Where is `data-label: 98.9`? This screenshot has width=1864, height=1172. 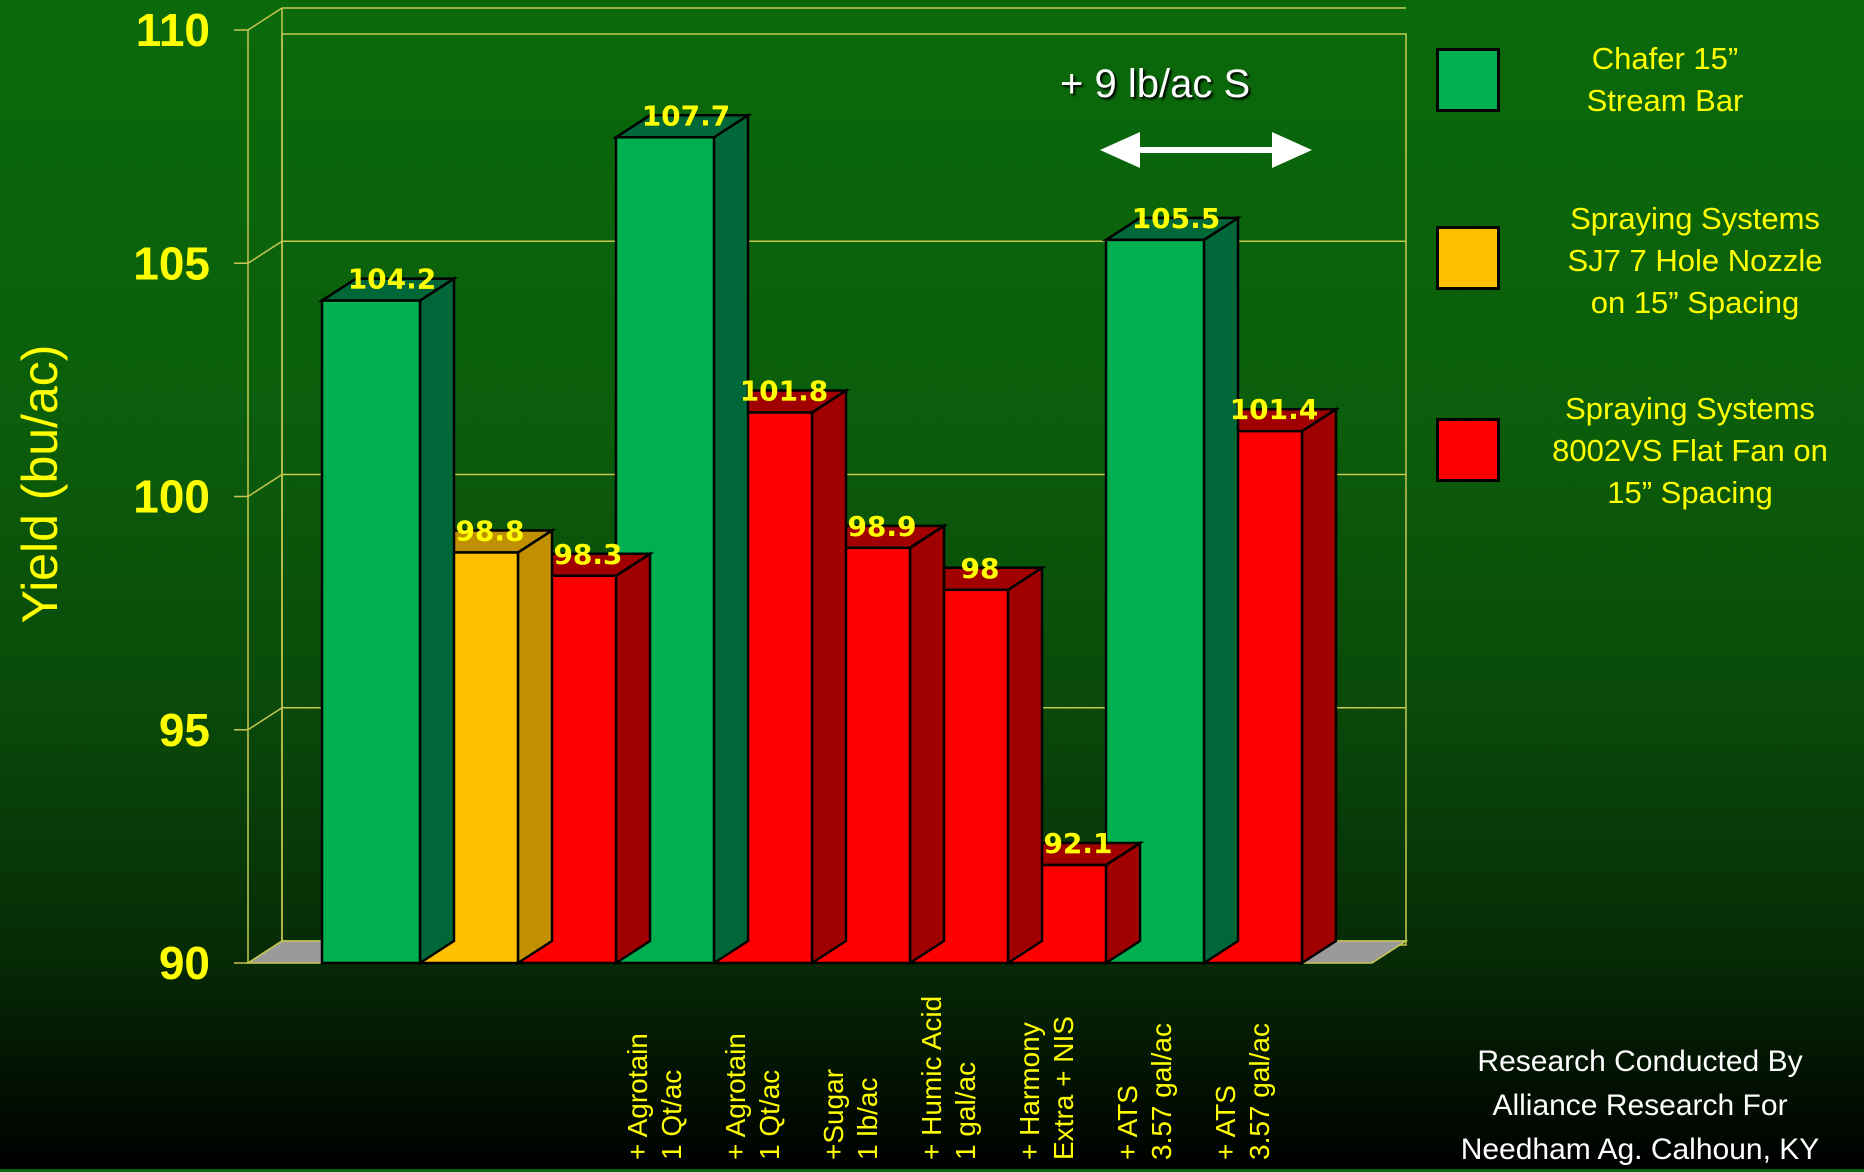 data-label: 98.9 is located at coordinates (881, 526).